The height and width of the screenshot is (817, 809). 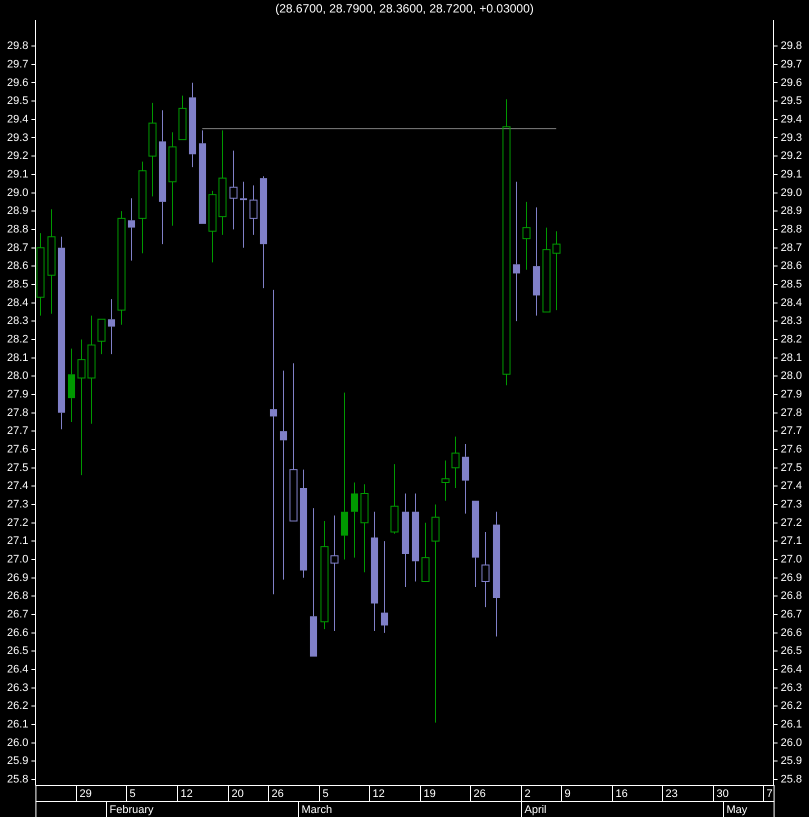 I want to click on y2-tick-label: 29.3, so click(x=791, y=138).